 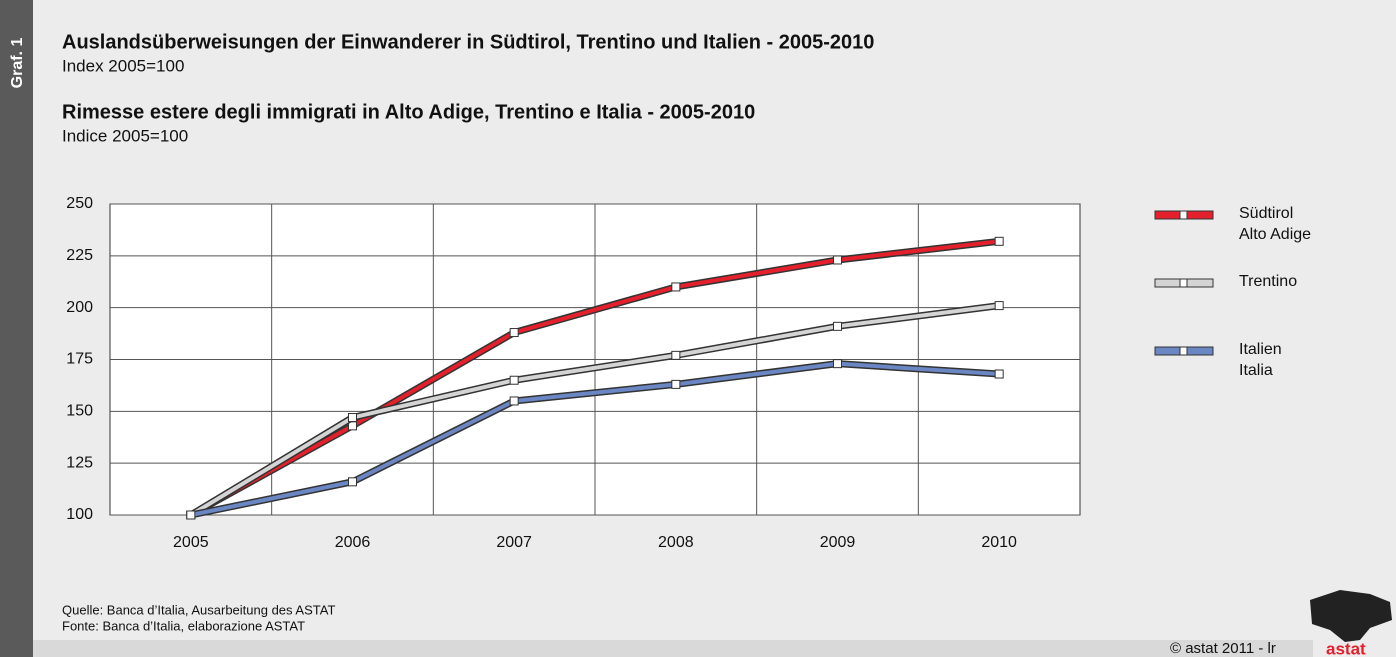 I want to click on logo-text: astat, so click(x=1346, y=648).